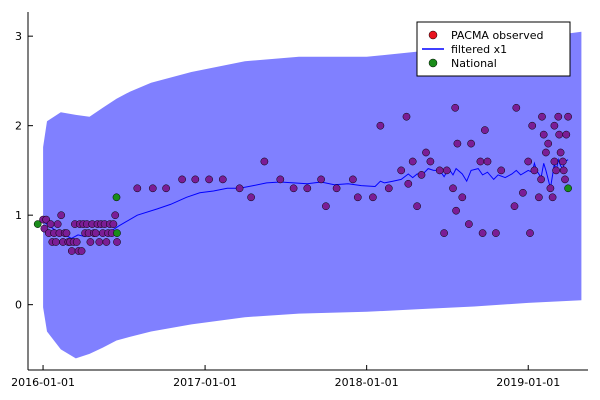  I want to click on y-tick-label: 2, so click(18, 126).